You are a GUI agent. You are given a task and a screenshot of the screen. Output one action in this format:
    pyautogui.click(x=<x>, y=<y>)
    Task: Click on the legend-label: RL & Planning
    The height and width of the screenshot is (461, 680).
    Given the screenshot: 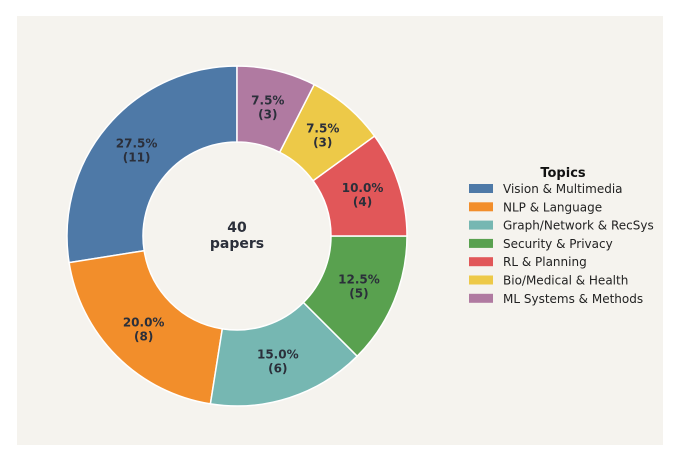 What is the action you would take?
    pyautogui.click(x=545, y=262)
    